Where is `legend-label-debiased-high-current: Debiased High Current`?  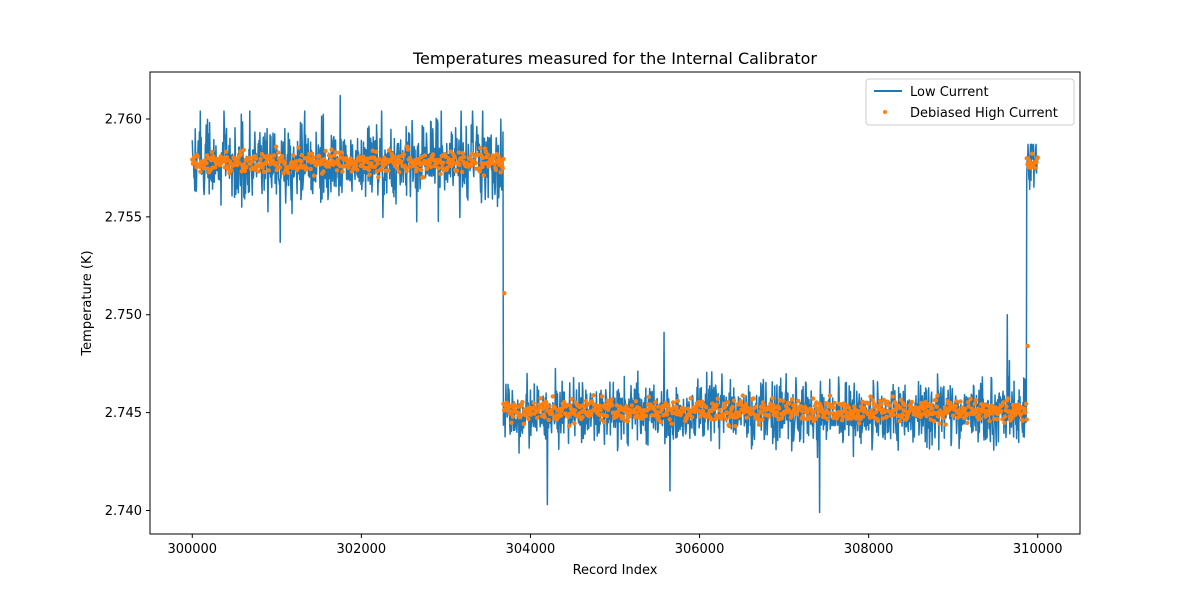 legend-label-debiased-high-current: Debiased High Current is located at coordinates (984, 113).